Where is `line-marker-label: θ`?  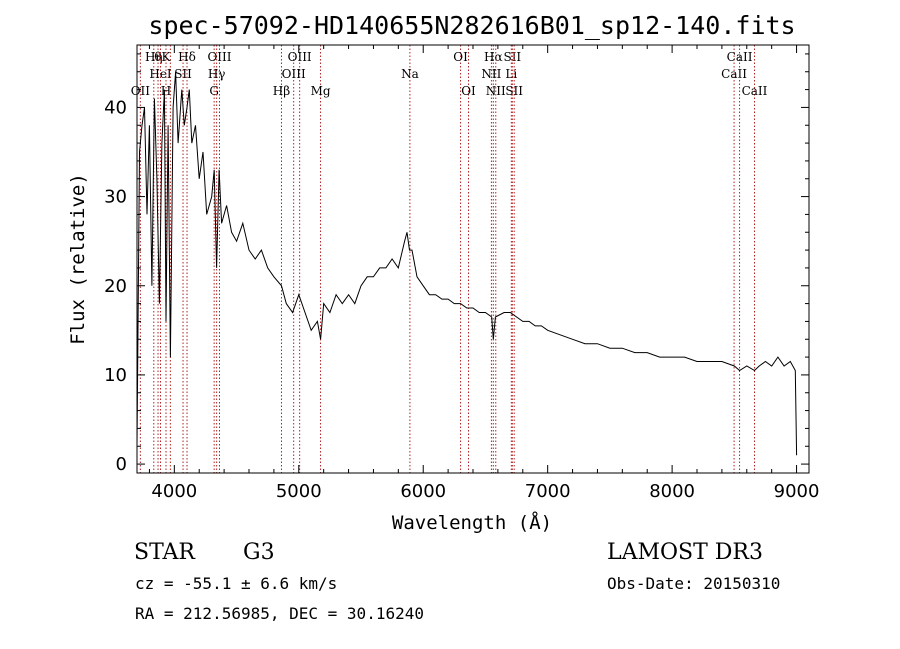
line-marker-label: θ is located at coordinates (157, 57).